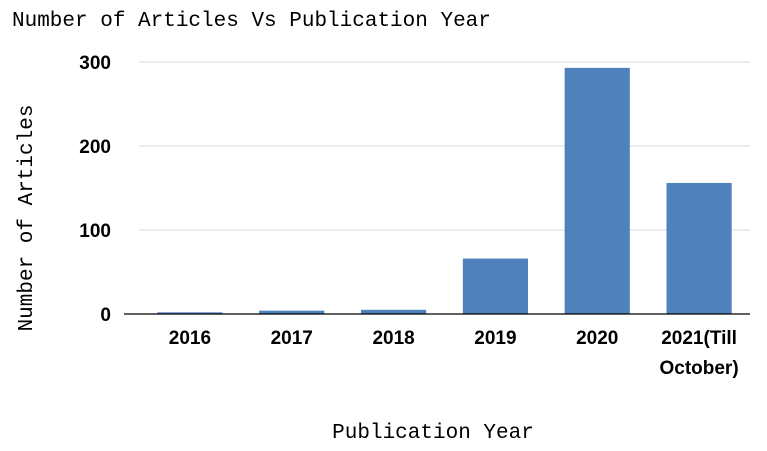 Image resolution: width=767 pixels, height=451 pixels. Describe the element at coordinates (454, 353) in the screenshot. I see `x-tick-labels: 2016 2017 2018 2019 2020 2021(Till October)` at that location.